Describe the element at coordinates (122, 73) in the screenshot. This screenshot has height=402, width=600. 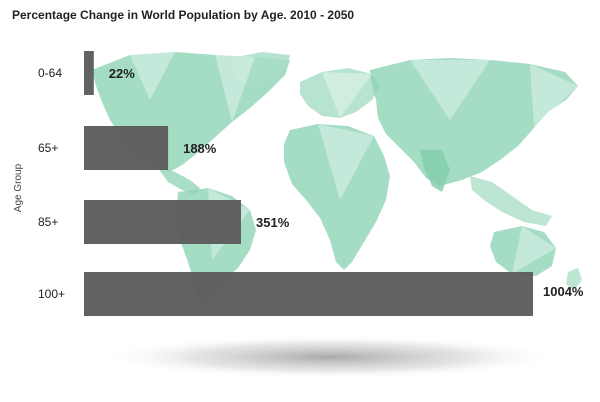
I see `value-label: 22%` at that location.